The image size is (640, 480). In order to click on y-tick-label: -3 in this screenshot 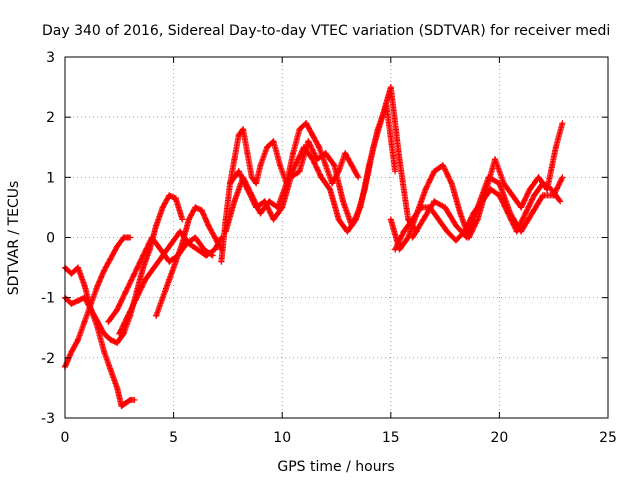, I will do `click(48, 419)`.